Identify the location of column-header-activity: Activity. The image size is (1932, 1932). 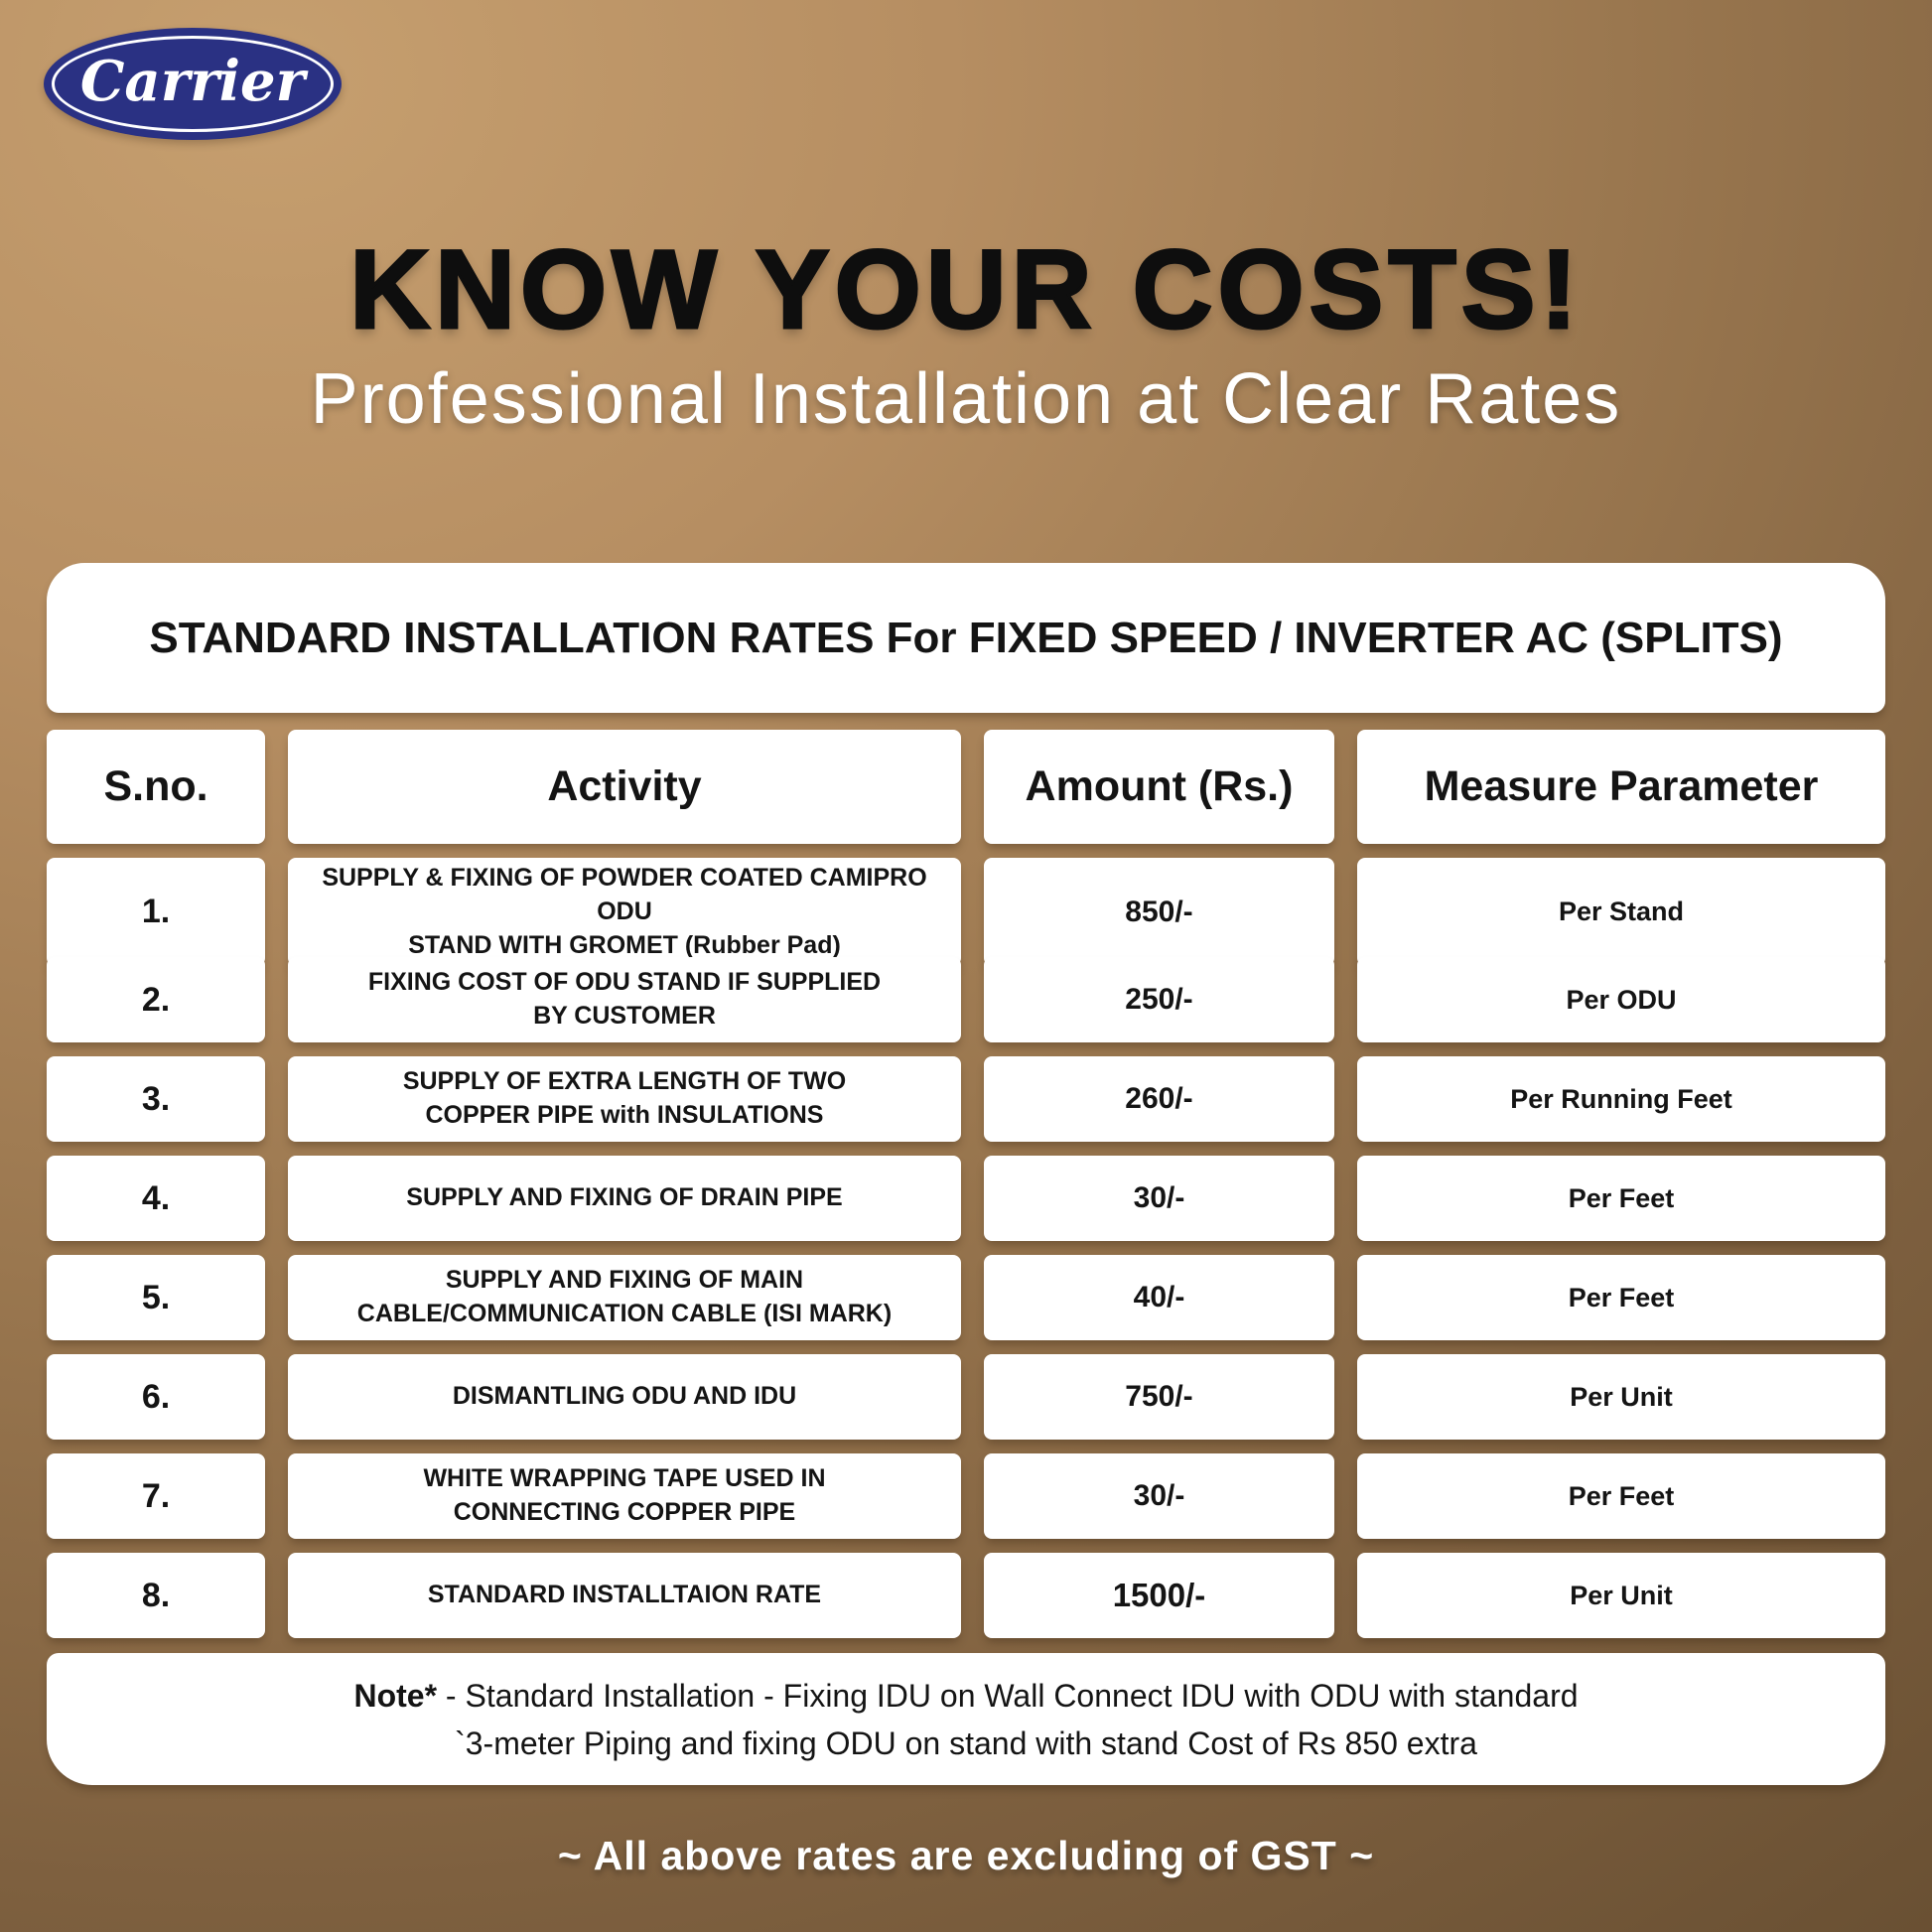
(625, 787).